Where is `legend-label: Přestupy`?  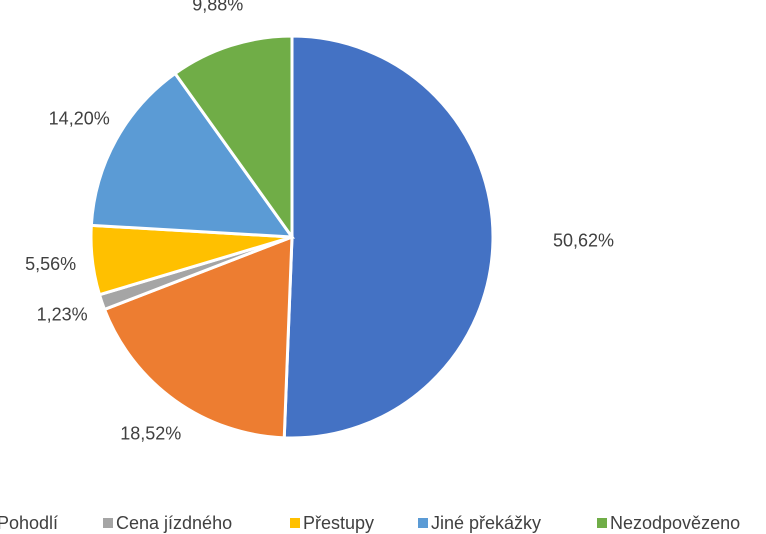 legend-label: Přestupy is located at coordinates (338, 523).